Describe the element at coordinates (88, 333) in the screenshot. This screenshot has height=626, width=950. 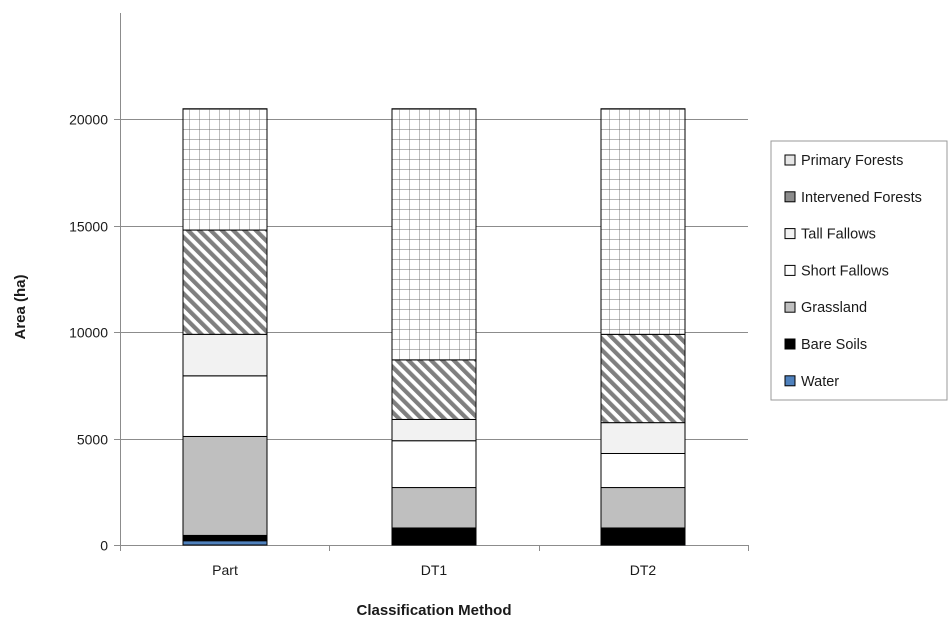
I see `y-tick-label: 10000` at that location.